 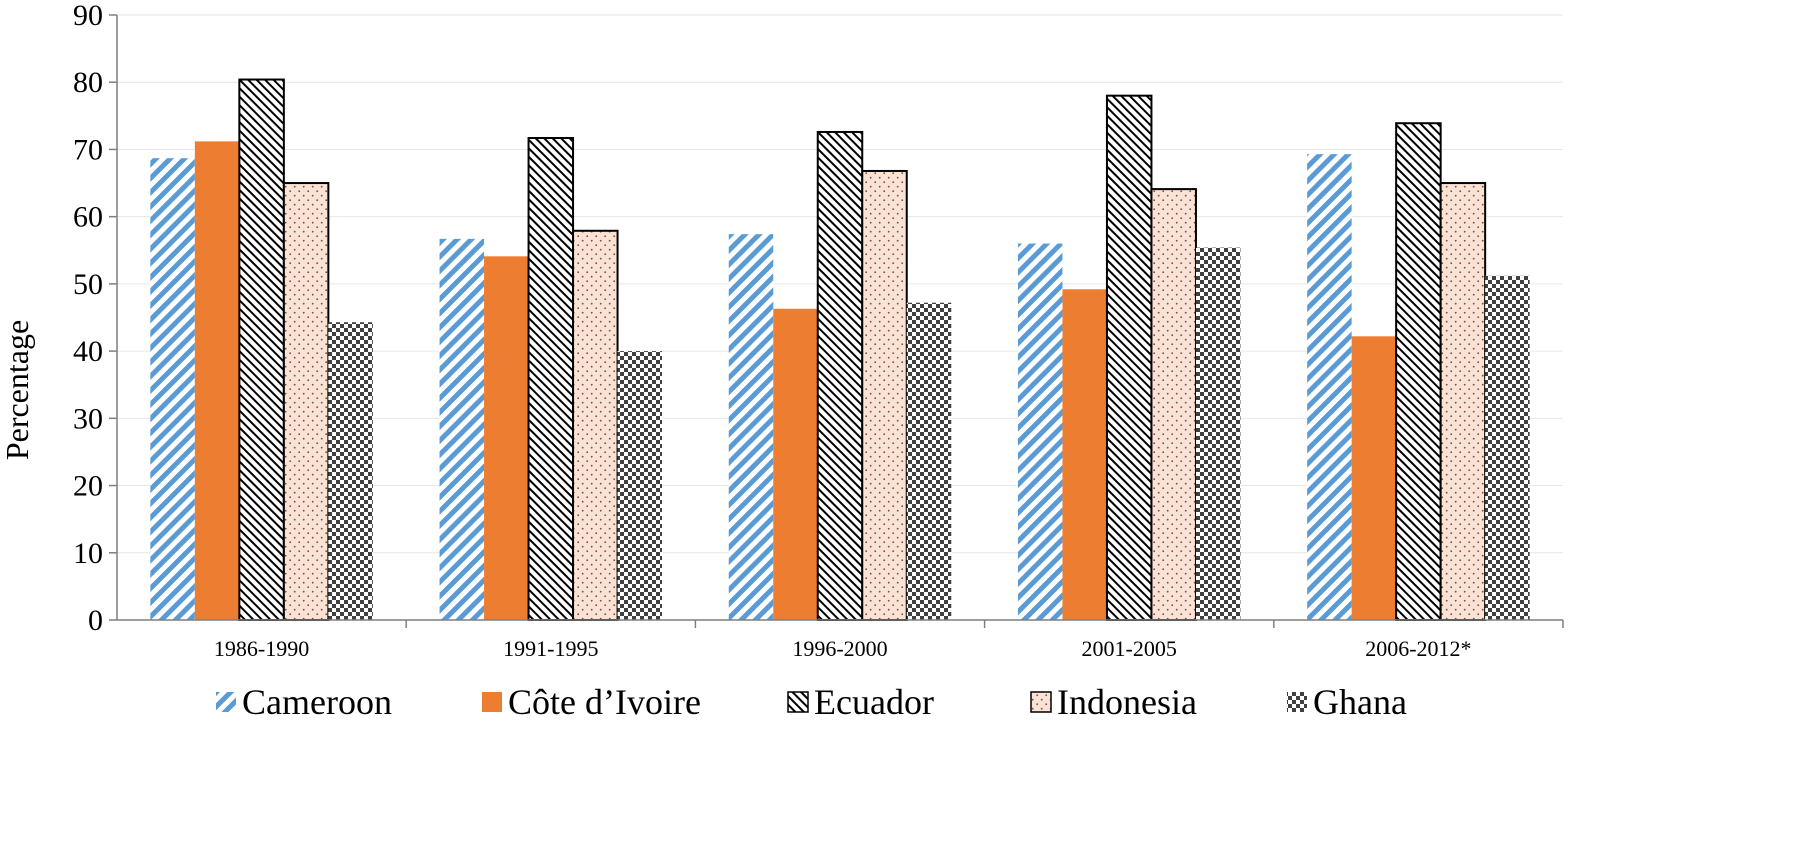 I want to click on y-tick-label: 10, so click(x=88, y=553).